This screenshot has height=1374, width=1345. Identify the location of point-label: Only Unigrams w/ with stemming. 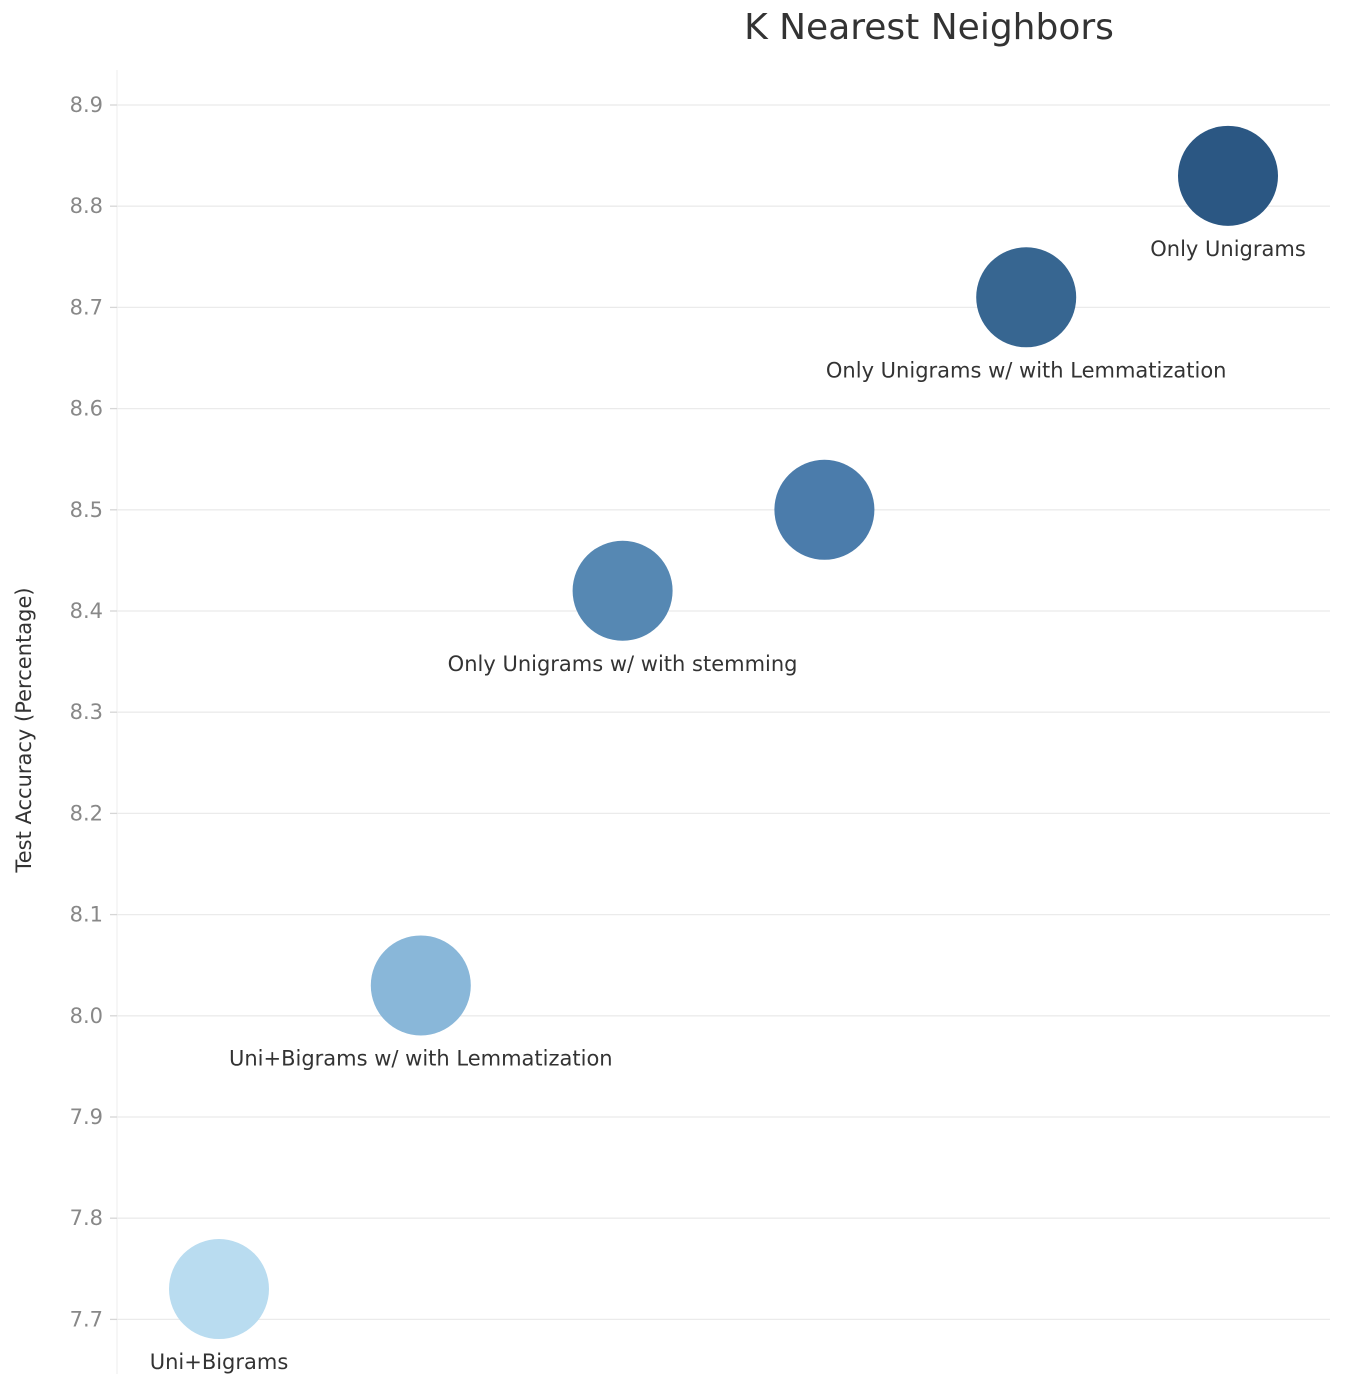
(623, 664).